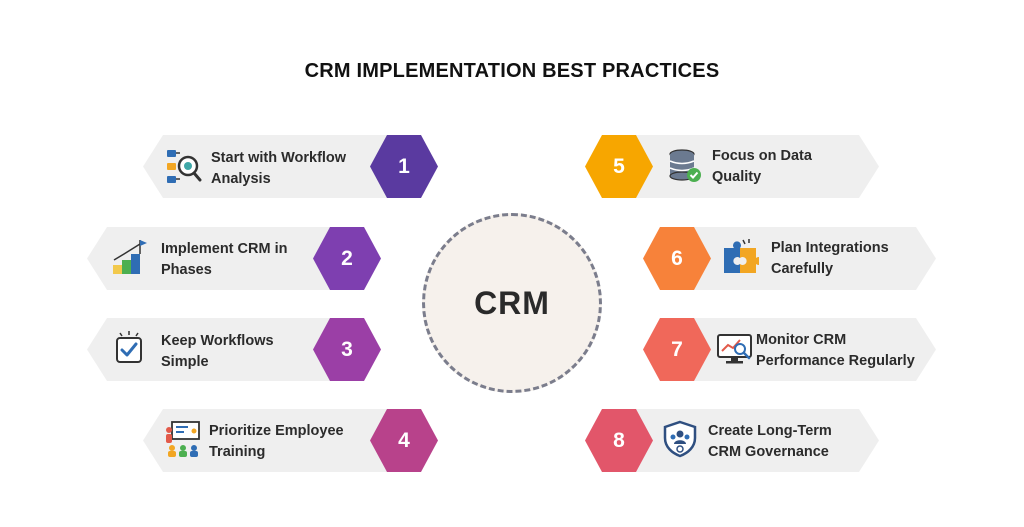 The width and height of the screenshot is (1024, 527). I want to click on practice-label-4: Prioritize Employee Training, so click(276, 441).